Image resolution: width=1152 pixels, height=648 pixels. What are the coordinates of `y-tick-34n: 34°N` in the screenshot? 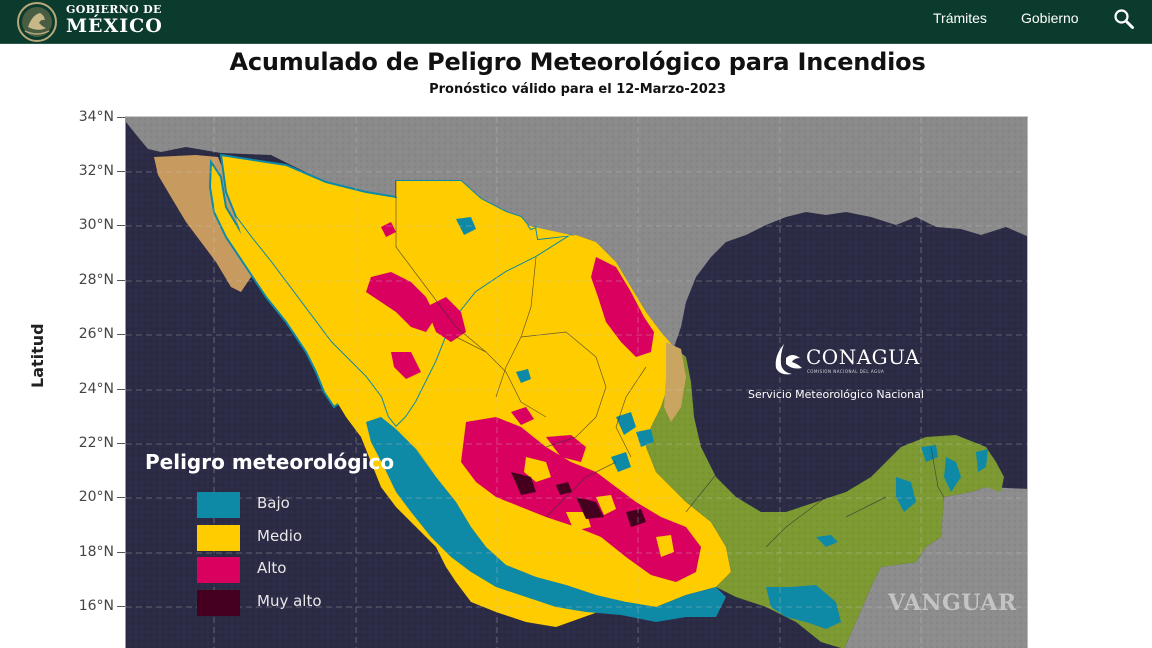 It's located at (96, 117).